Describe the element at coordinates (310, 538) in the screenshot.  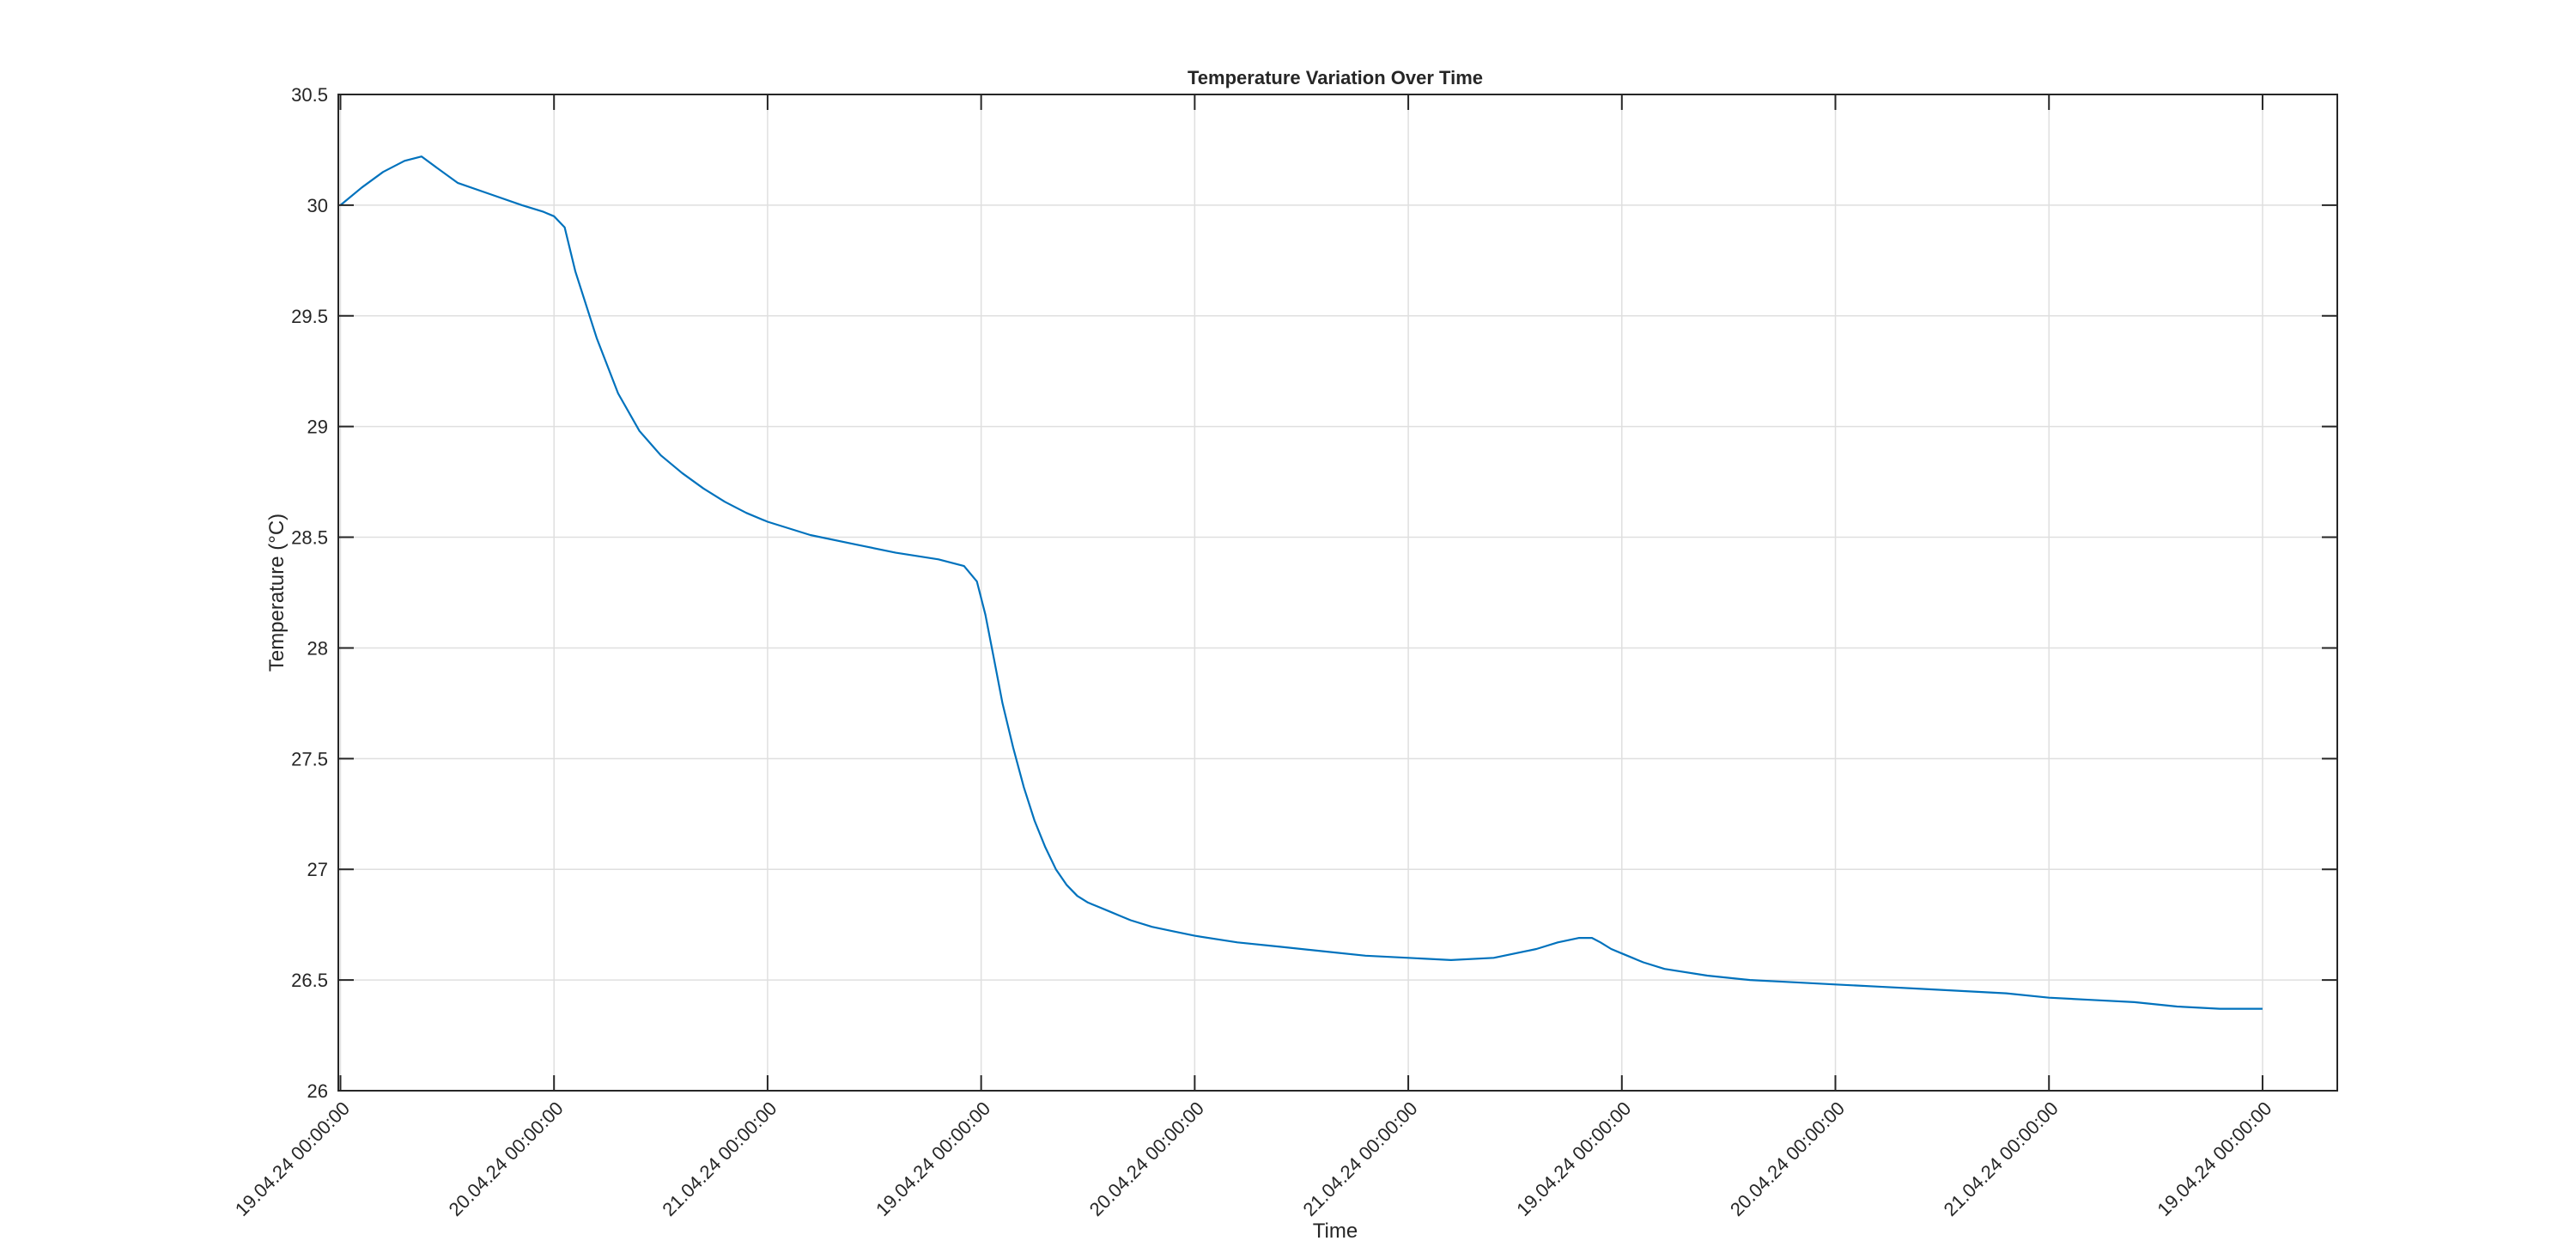
I see `y-tick-label: 28.5` at that location.